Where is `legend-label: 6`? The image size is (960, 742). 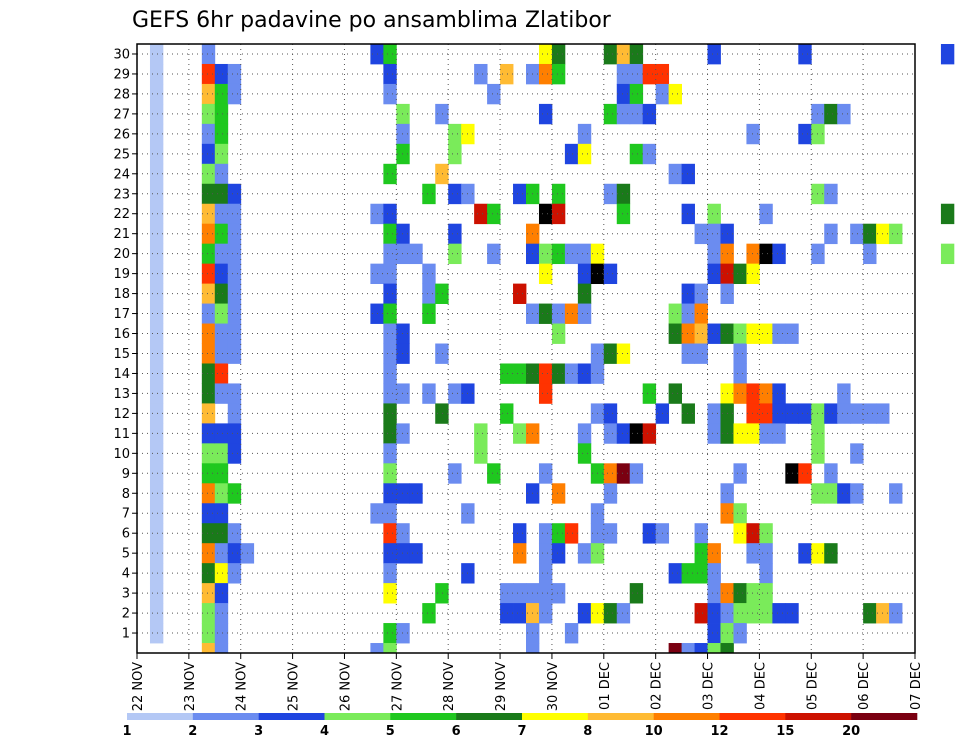
legend-label: 6 is located at coordinates (456, 731).